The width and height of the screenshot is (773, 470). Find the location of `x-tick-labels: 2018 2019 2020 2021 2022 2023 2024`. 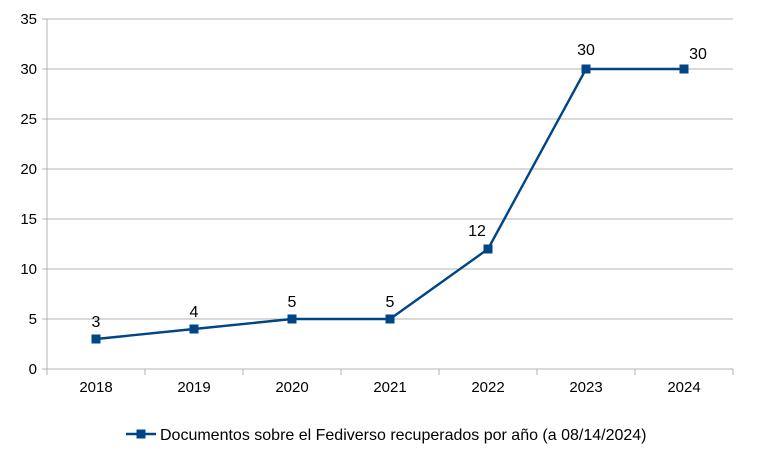

x-tick-labels: 2018 2019 2020 2021 2022 2023 2024 is located at coordinates (389, 387).